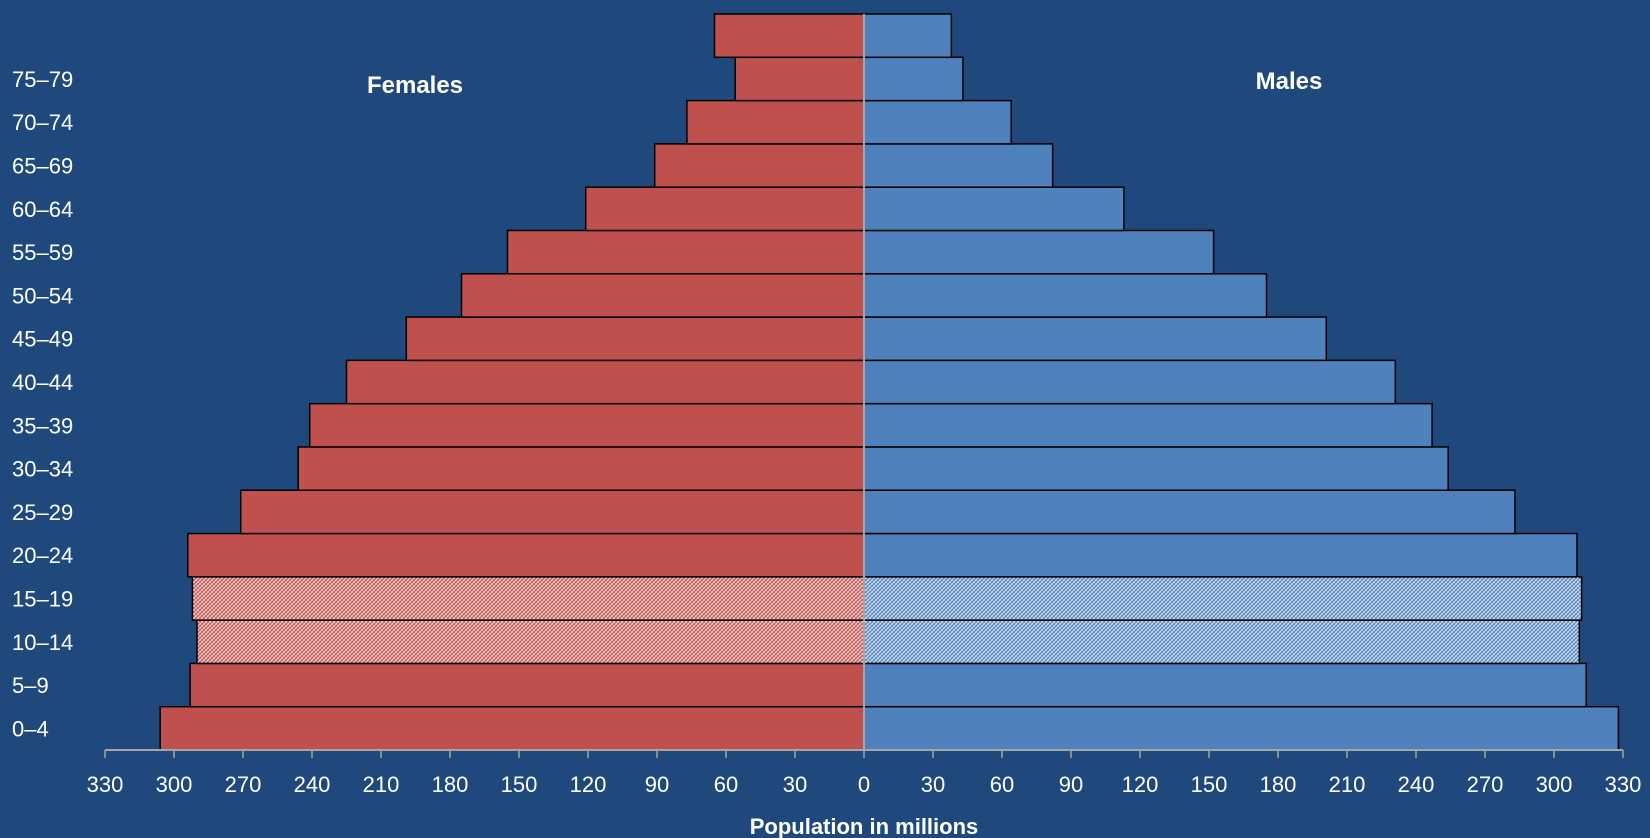 The width and height of the screenshot is (1650, 838). Describe the element at coordinates (42, 79) in the screenshot. I see `age-group-label: 75–79` at that location.